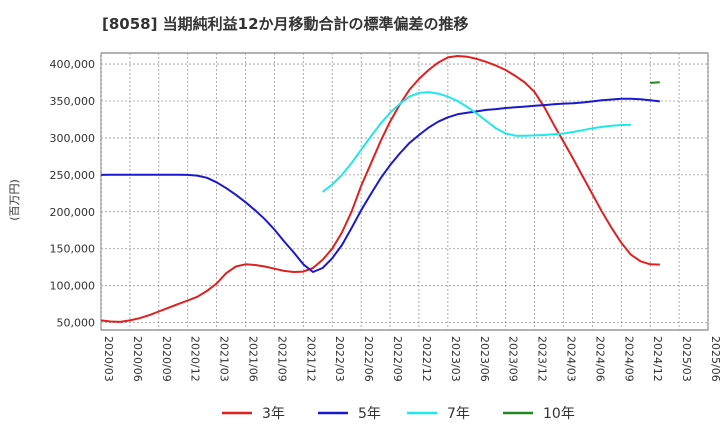  I want to click on legend: 3年 5年 7年 10年, so click(398, 414).